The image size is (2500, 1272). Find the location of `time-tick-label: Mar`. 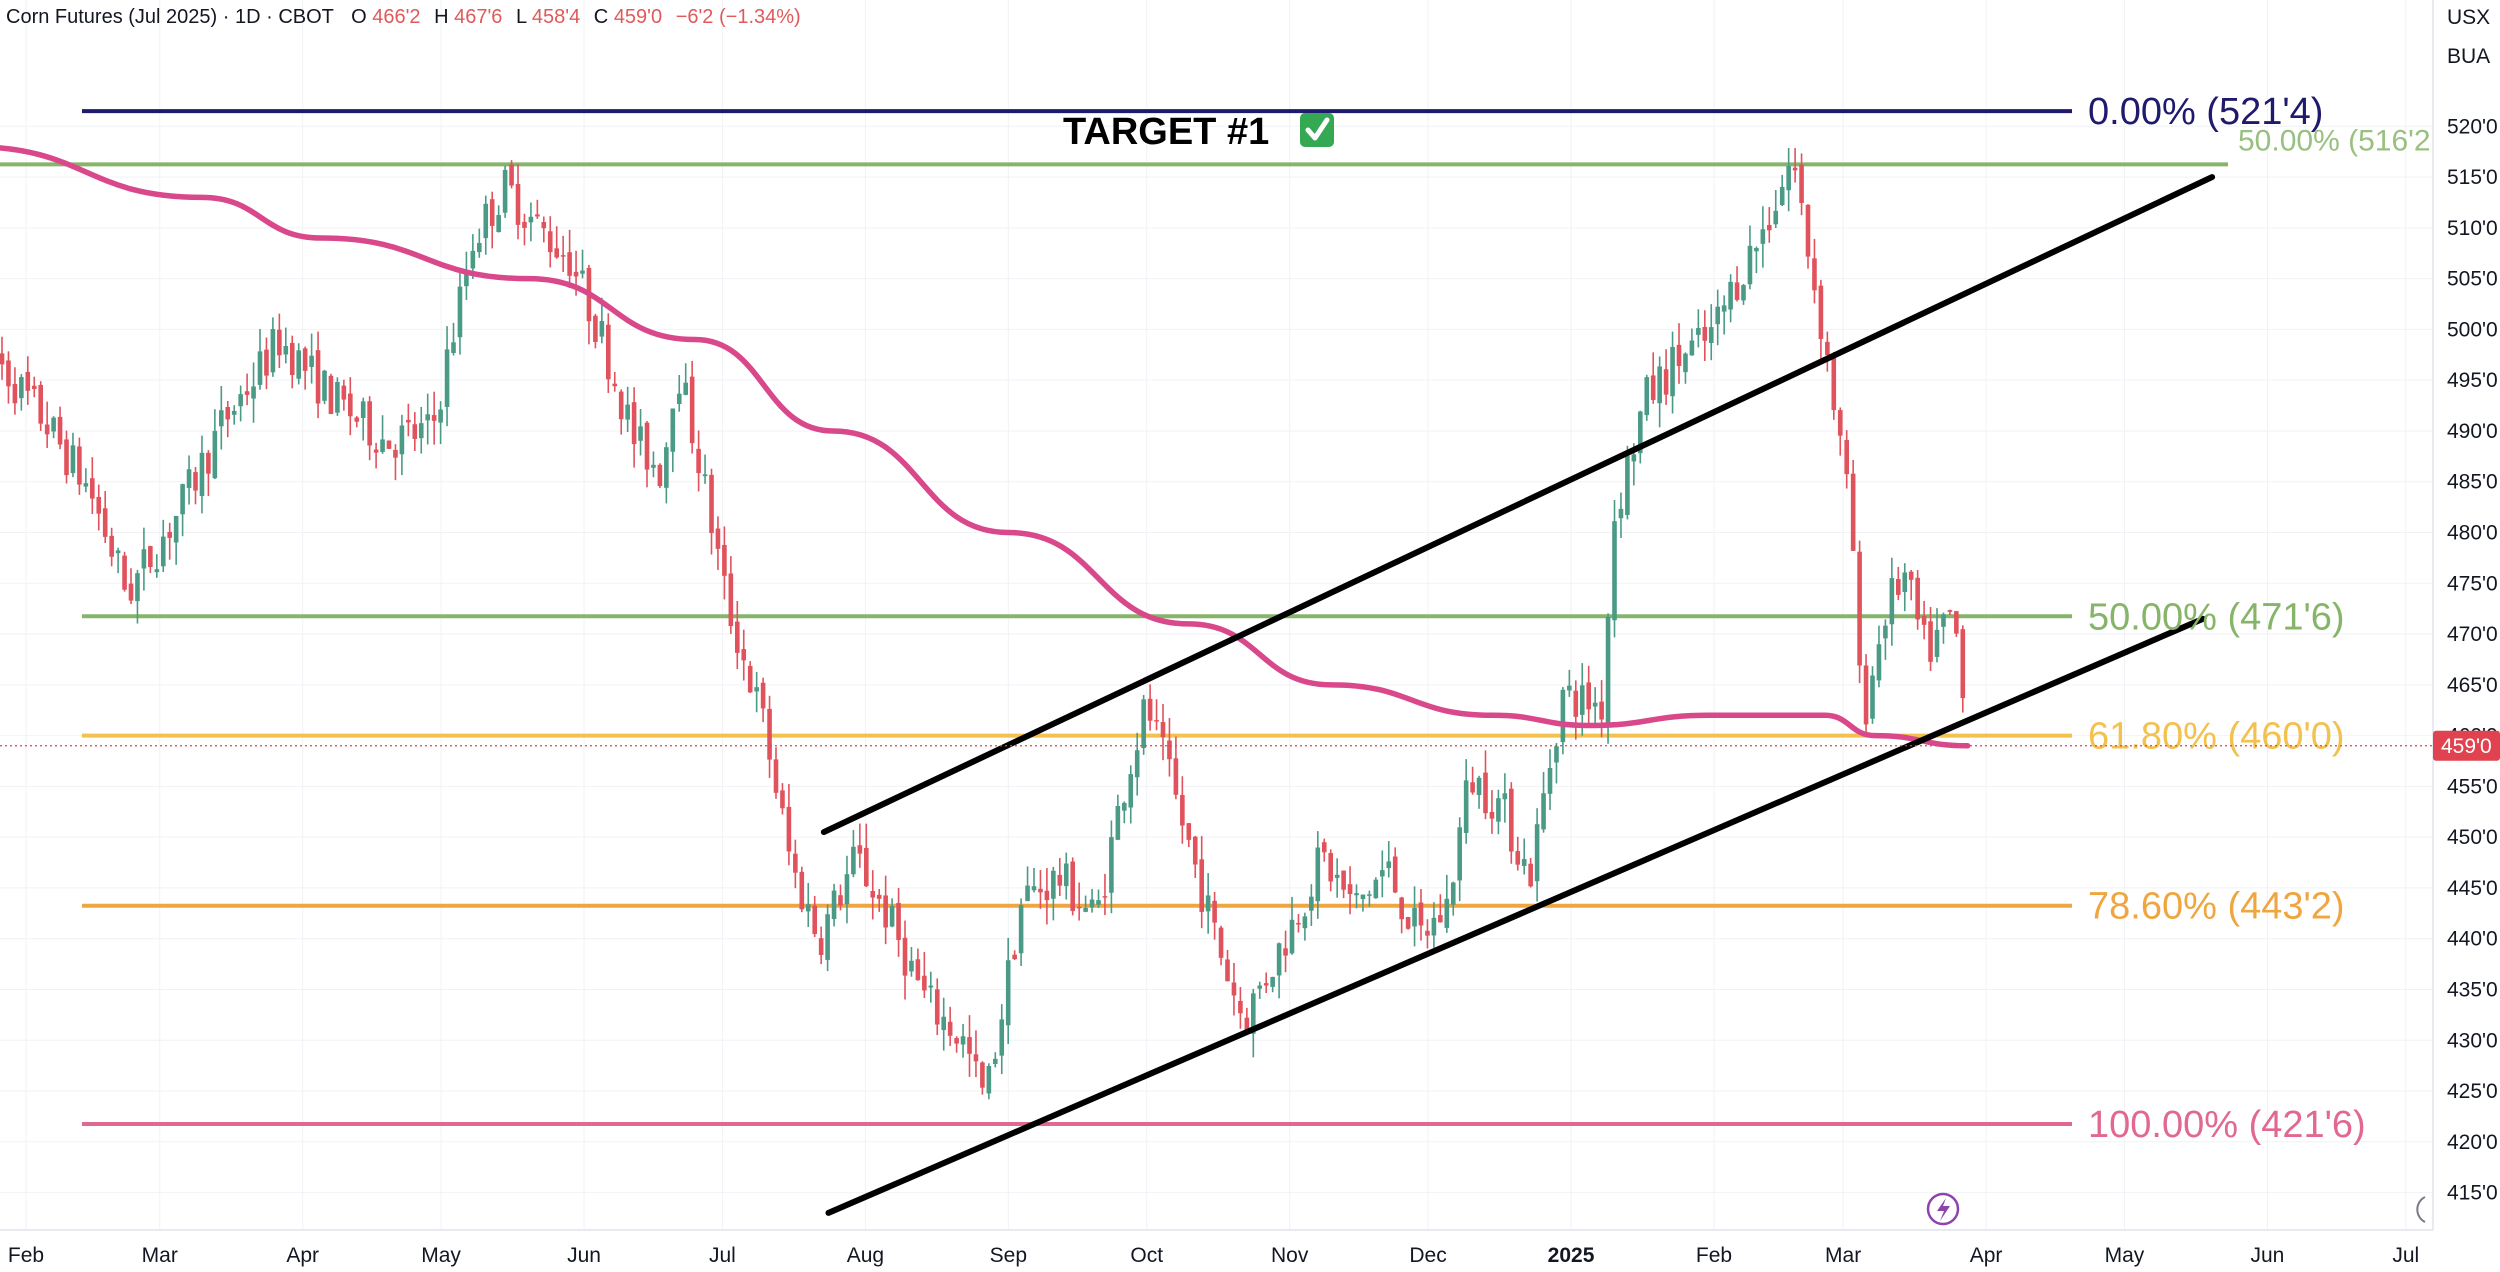

time-tick-label: Mar is located at coordinates (160, 1255).